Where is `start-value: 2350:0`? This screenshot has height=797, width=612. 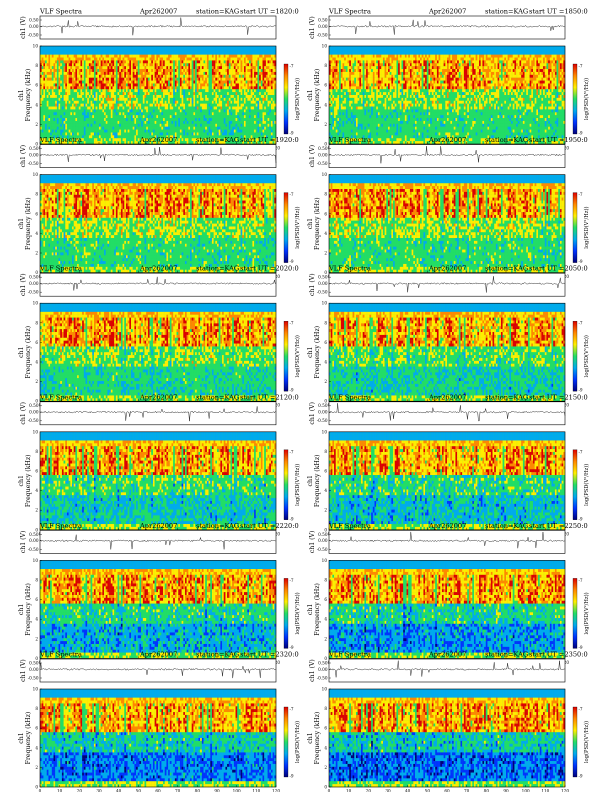 start-value: 2350:0 is located at coordinates (575, 655).